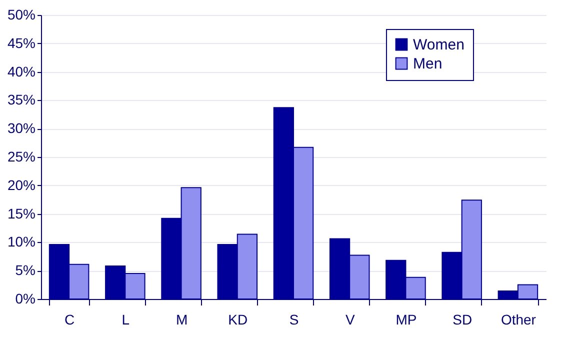 The image size is (567, 340). I want to click on y-tick-label: 15%, so click(21, 213).